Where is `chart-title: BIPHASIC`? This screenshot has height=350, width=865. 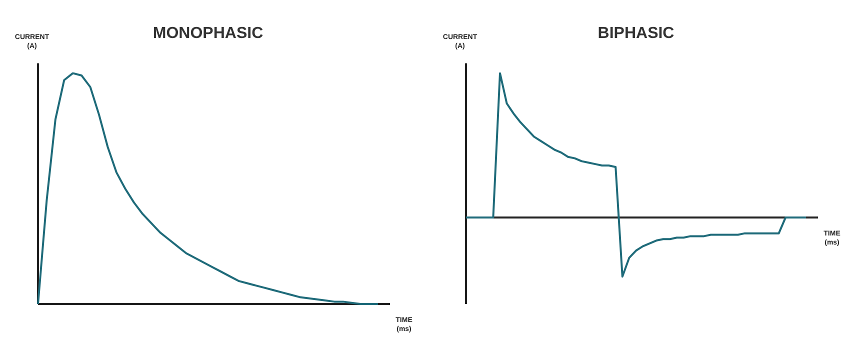 chart-title: BIPHASIC is located at coordinates (636, 33).